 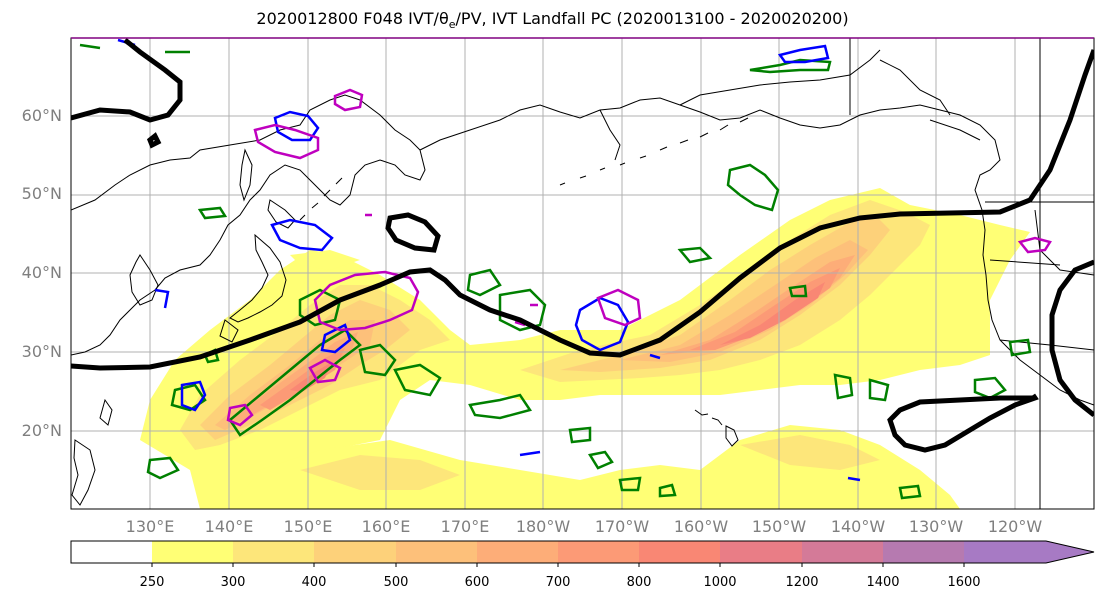 What do you see at coordinates (233, 582) in the screenshot?
I see `colorbar-label-300: 300` at bounding box center [233, 582].